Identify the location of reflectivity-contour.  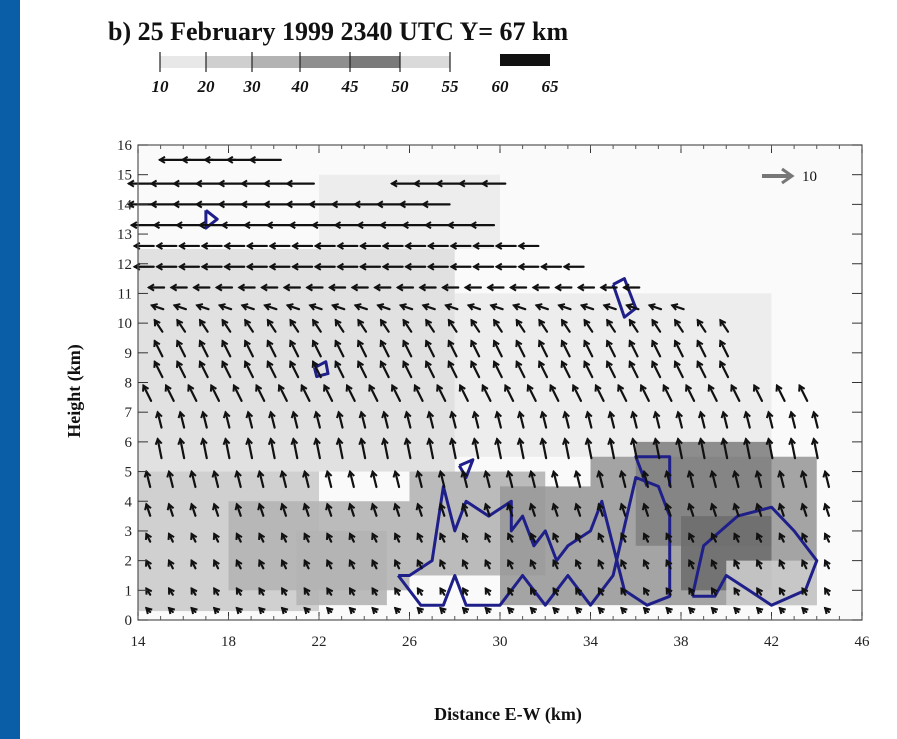
(754, 556).